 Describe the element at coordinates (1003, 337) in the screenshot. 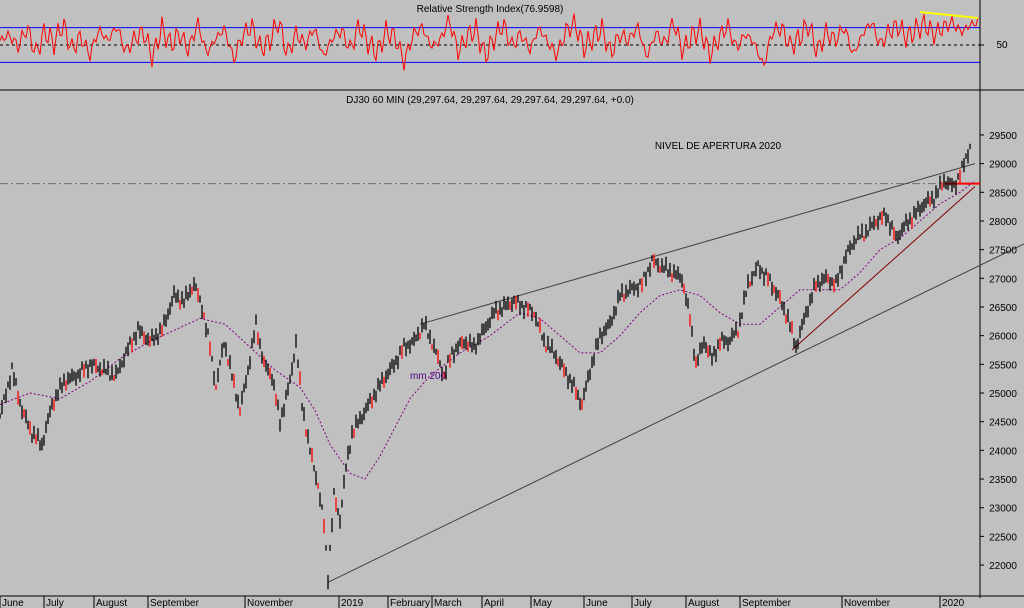

I see `y-tick-label: 26000` at that location.